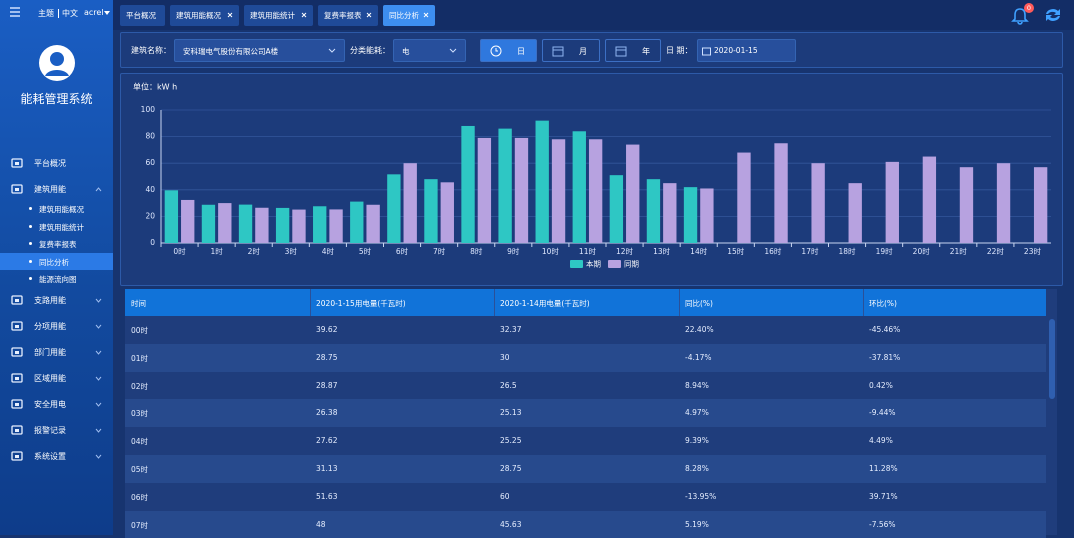 The image size is (1074, 538). Describe the element at coordinates (321, 524) in the screenshot. I see `table-cell: 48` at that location.